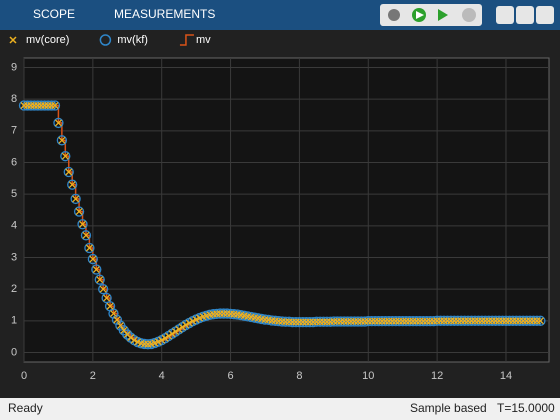 The image size is (560, 420). What do you see at coordinates (14, 194) in the screenshot?
I see `y-tick-label: 5` at bounding box center [14, 194].